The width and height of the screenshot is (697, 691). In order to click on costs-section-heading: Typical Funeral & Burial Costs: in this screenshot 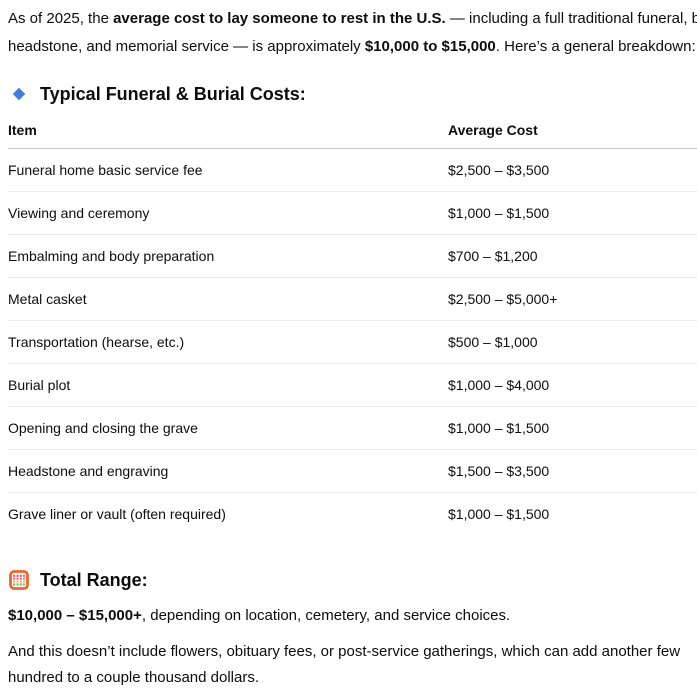, I will do `click(352, 94)`.